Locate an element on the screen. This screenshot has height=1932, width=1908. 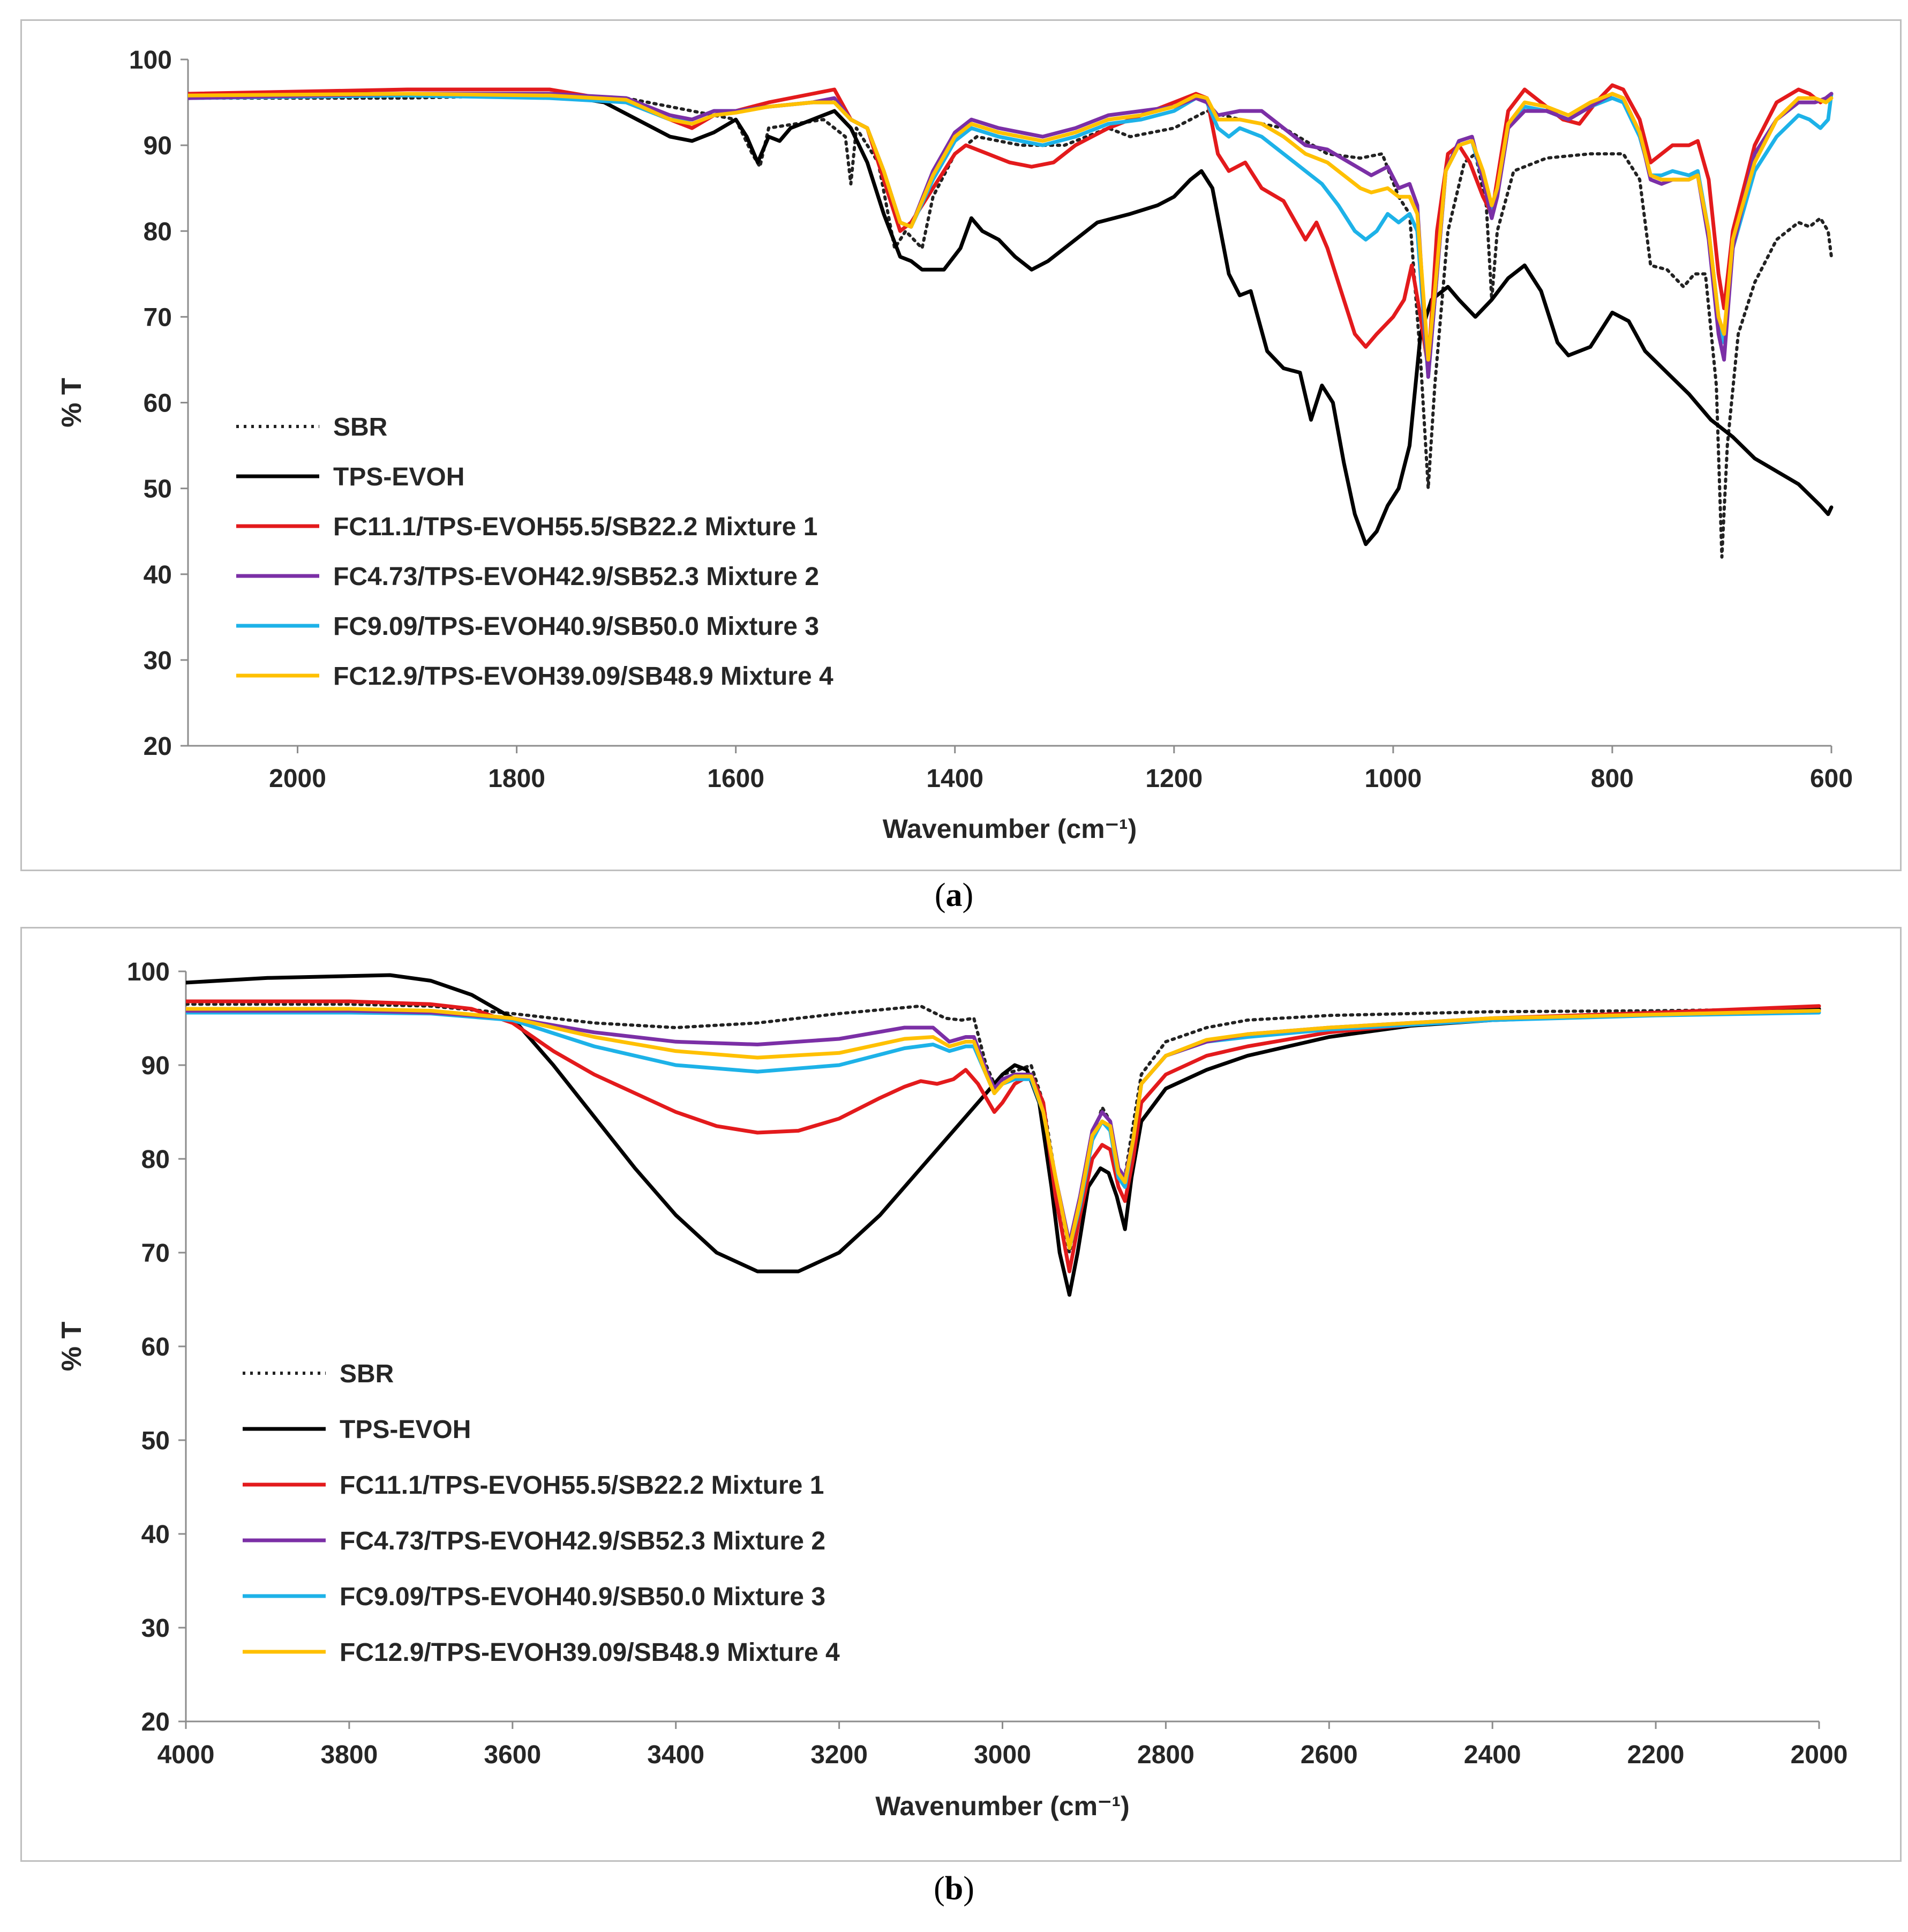
x-tick-label: 1400 is located at coordinates (955, 779).